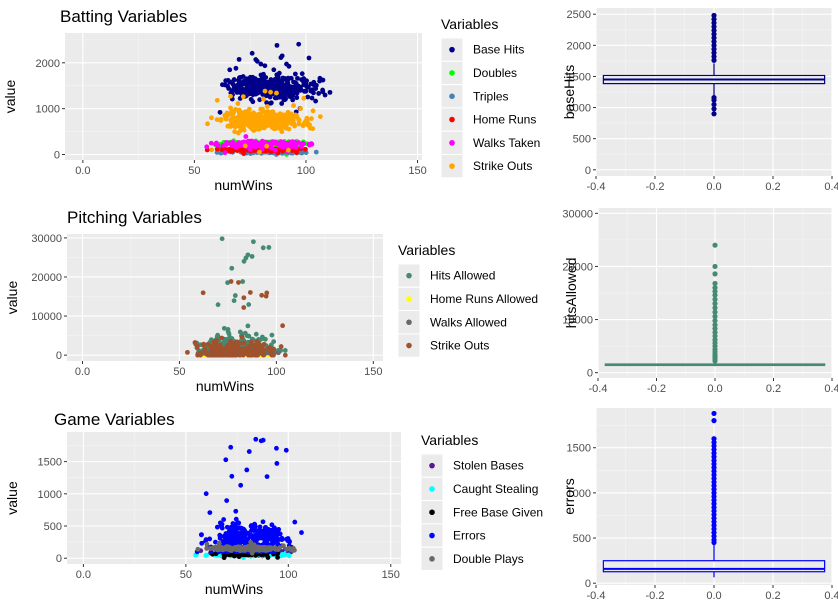 This screenshot has width=838, height=607. Describe the element at coordinates (579, 15) in the screenshot. I see `y-tick-label: 2500` at that location.